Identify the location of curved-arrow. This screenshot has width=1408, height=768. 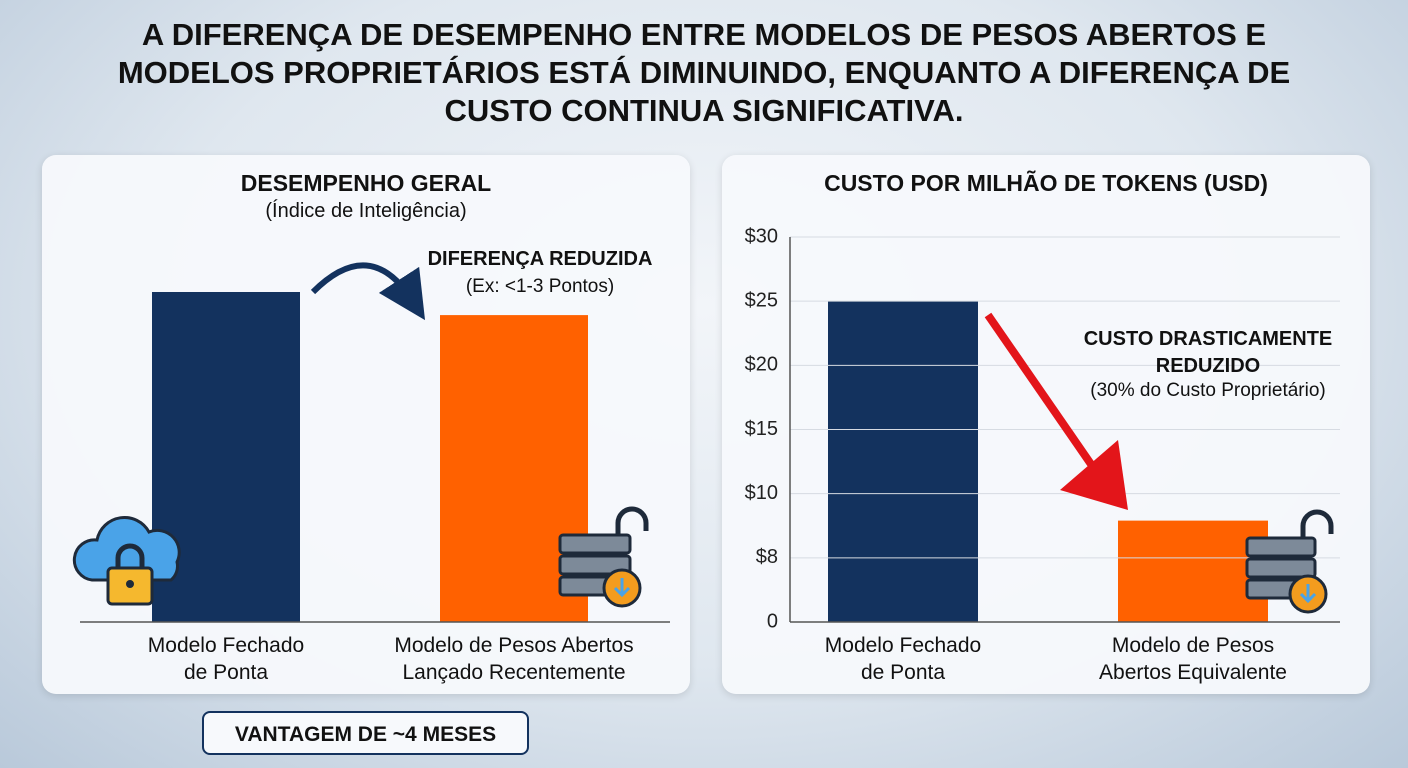
(368, 291).